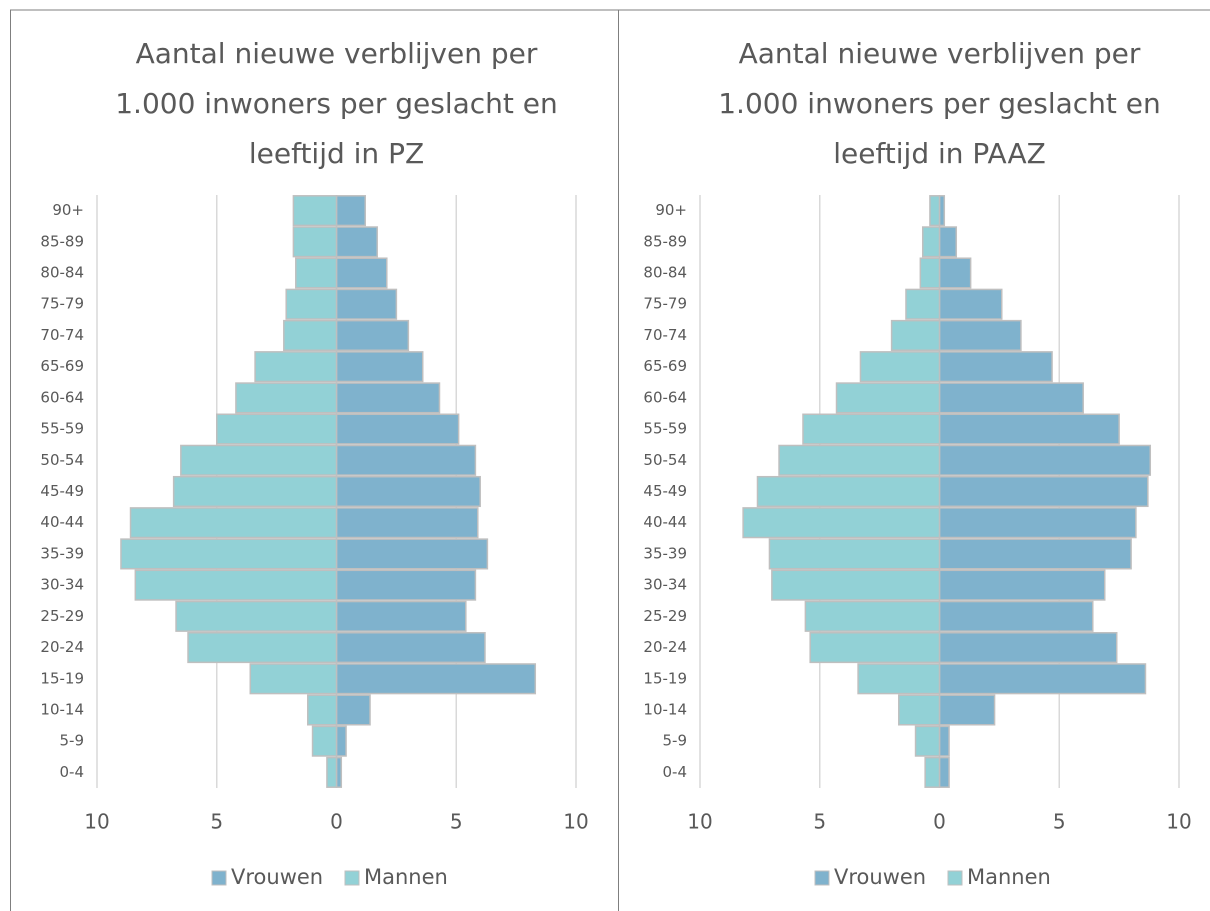  What do you see at coordinates (68, 210) in the screenshot?
I see `y-tick-label: 90+` at bounding box center [68, 210].